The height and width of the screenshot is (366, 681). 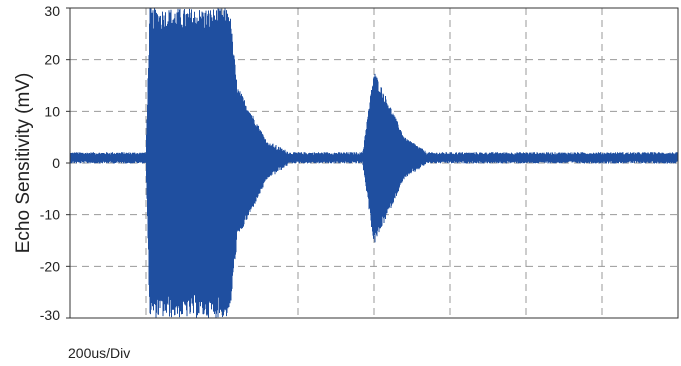 I want to click on y-tick-label: -30, so click(x=50, y=315).